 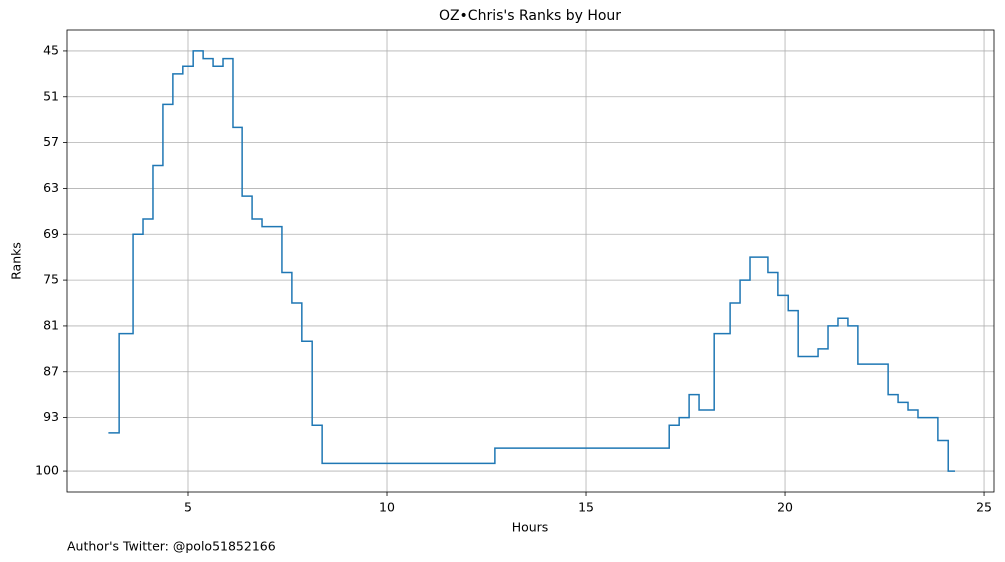 I want to click on y-tick-label: 81, so click(x=51, y=324).